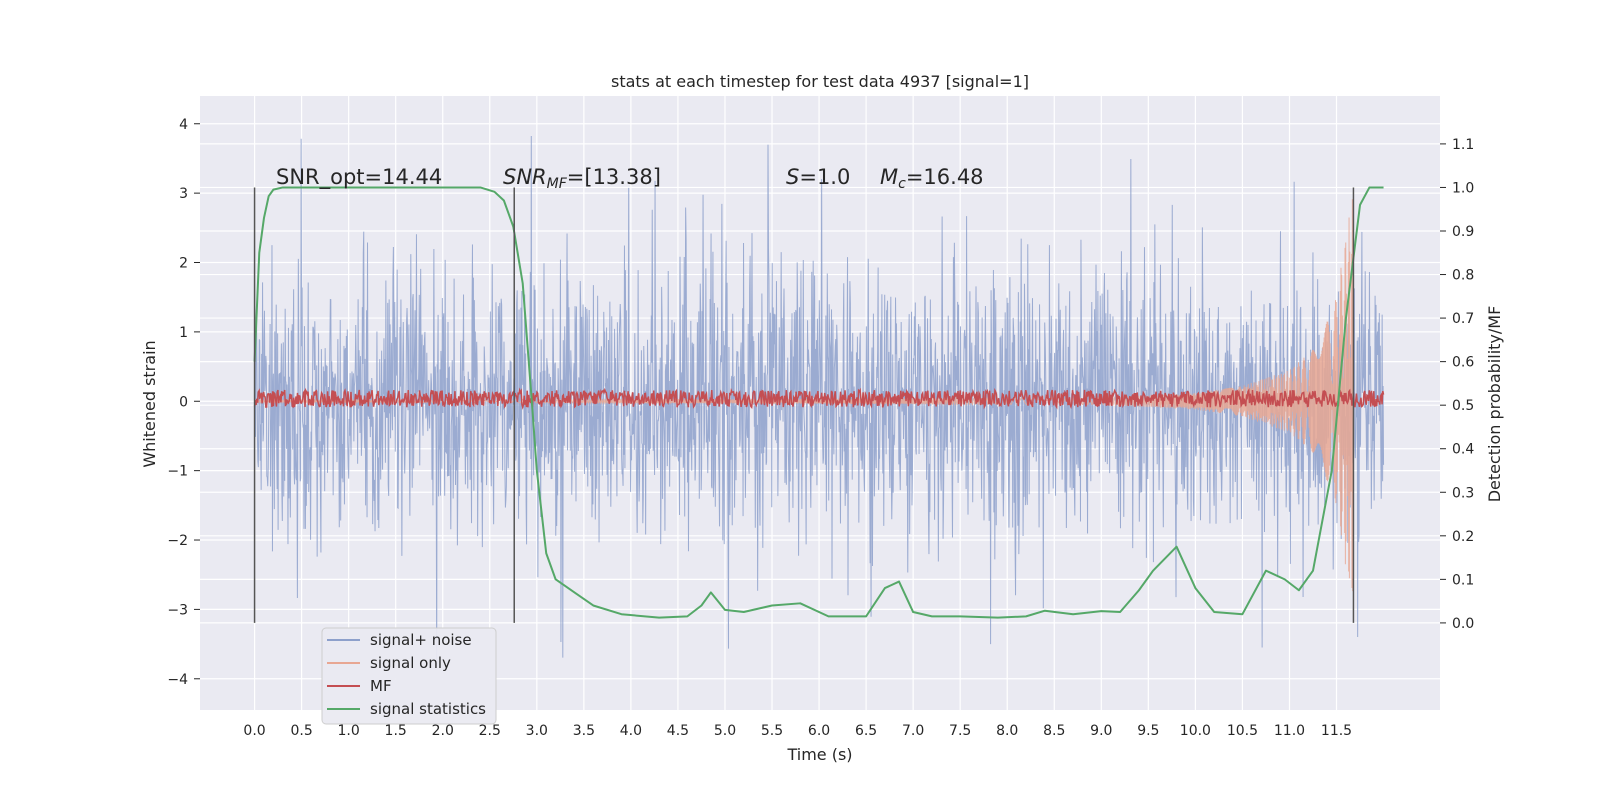 This screenshot has width=1600, height=800. Describe the element at coordinates (490, 731) in the screenshot. I see `x-tick-label-5: 2.5` at that location.